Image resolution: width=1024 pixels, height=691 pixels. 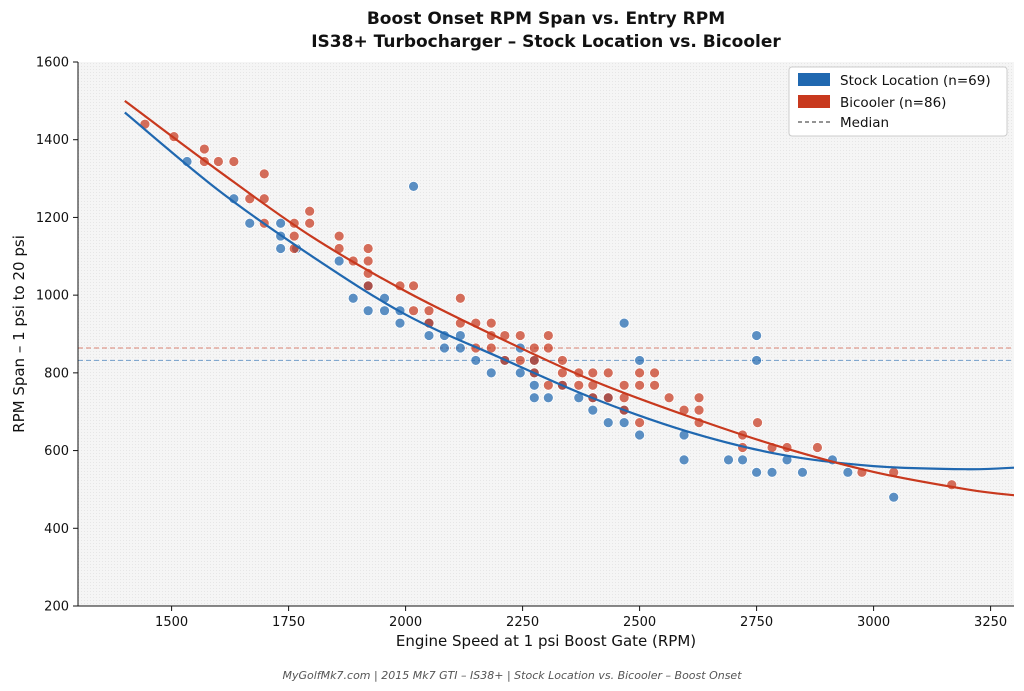 What do you see at coordinates (56, 607) in the screenshot?
I see `y-tick-label: 200` at bounding box center [56, 607].